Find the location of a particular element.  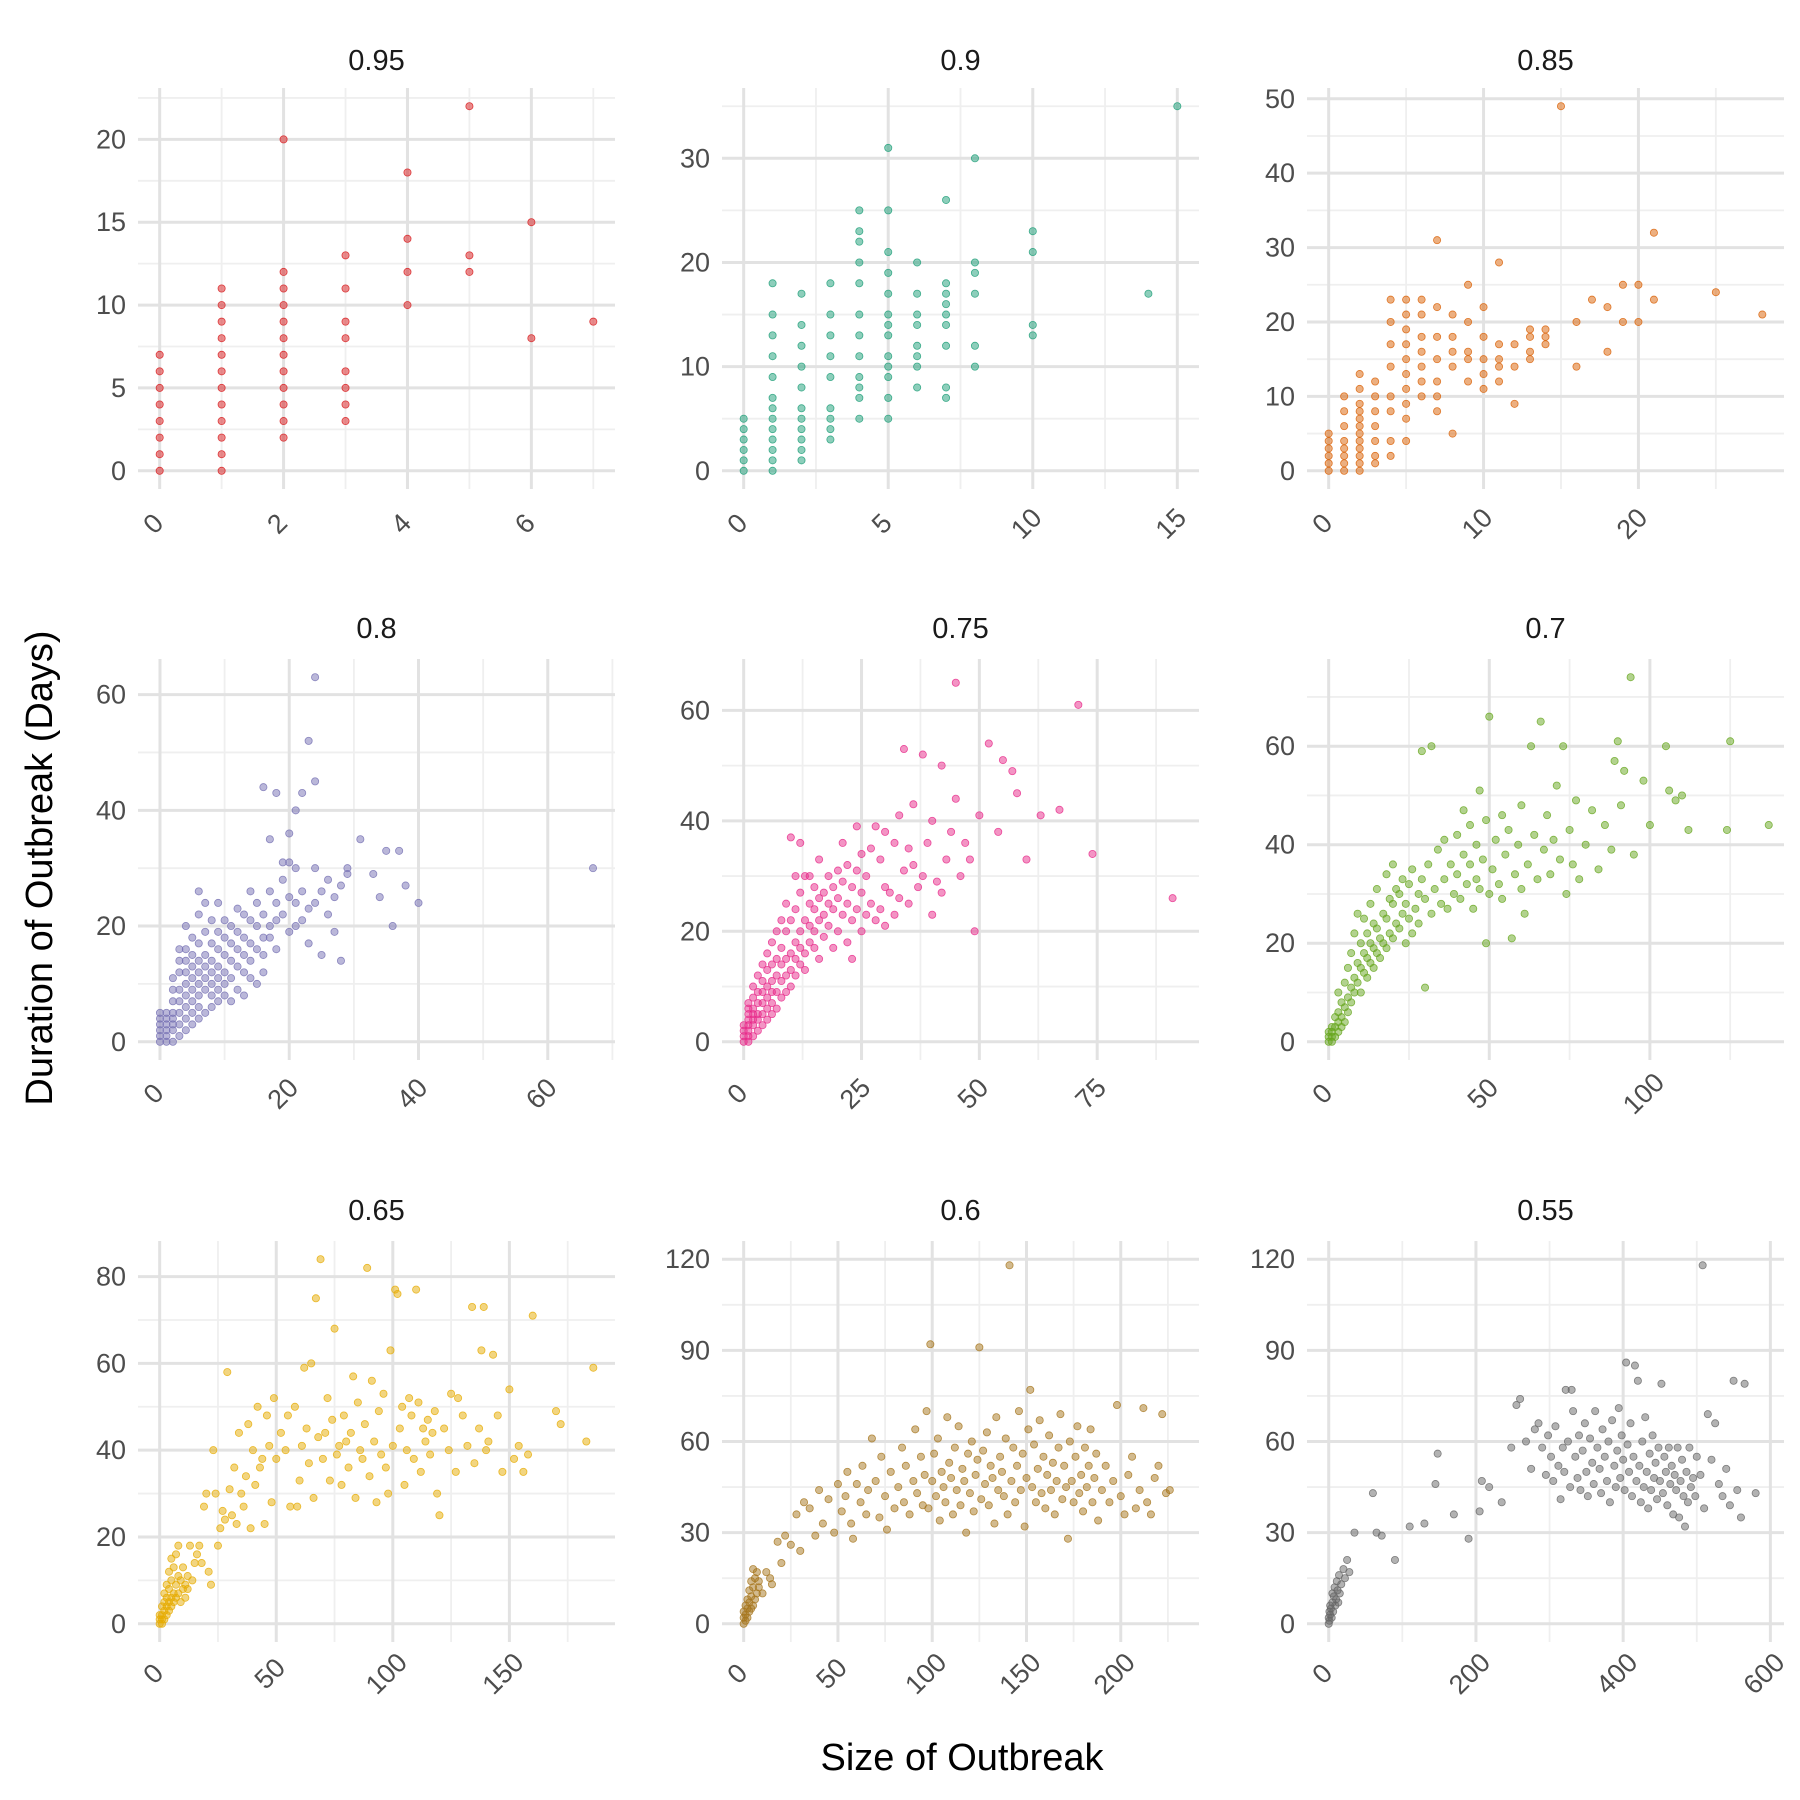

y-tick-label: 30 is located at coordinates (695, 1533).